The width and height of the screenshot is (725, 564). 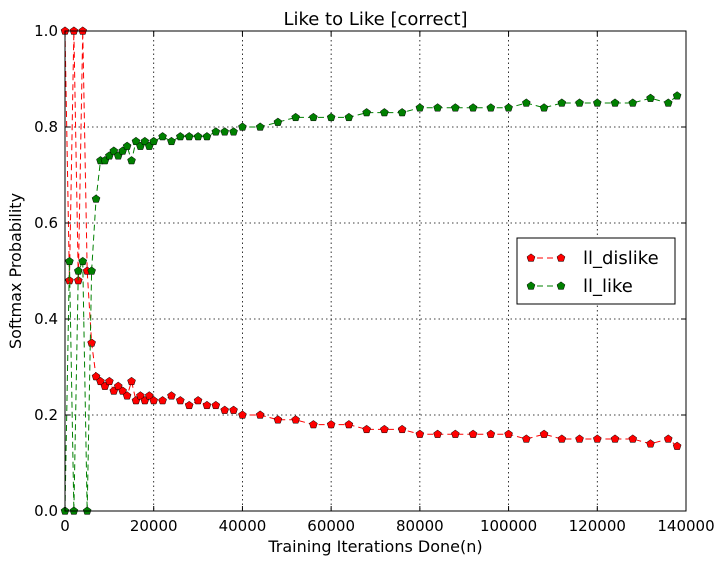 What do you see at coordinates (46, 511) in the screenshot?
I see `y-tick-label: 0.0` at bounding box center [46, 511].